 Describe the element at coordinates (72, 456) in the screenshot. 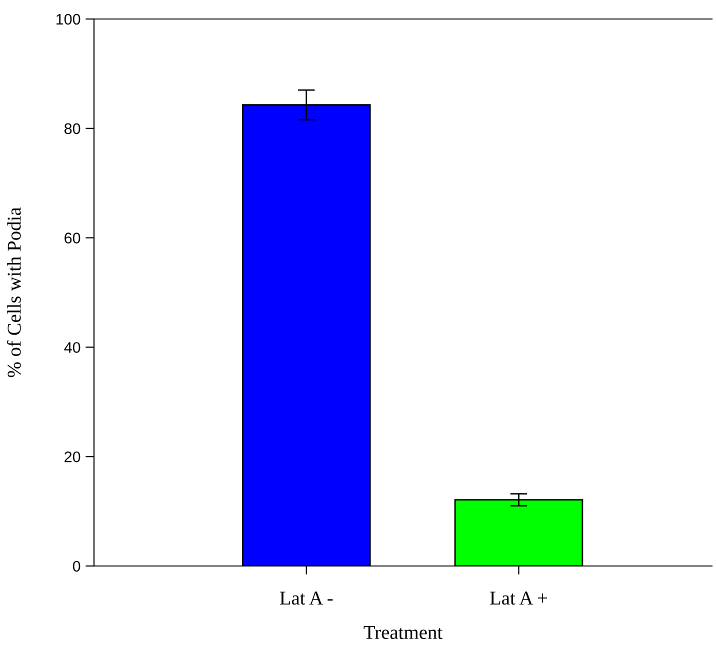

I see `y-tick-label: 20` at that location.